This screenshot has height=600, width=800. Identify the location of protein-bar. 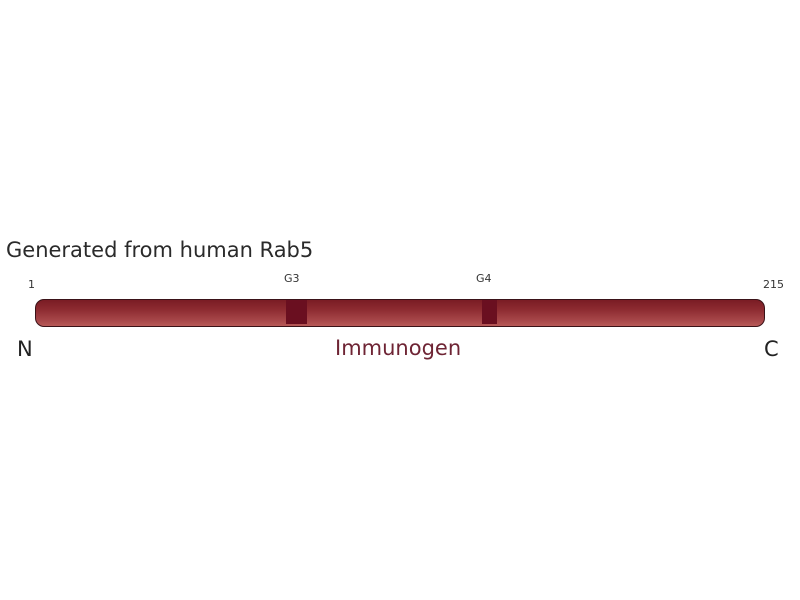
(400, 313).